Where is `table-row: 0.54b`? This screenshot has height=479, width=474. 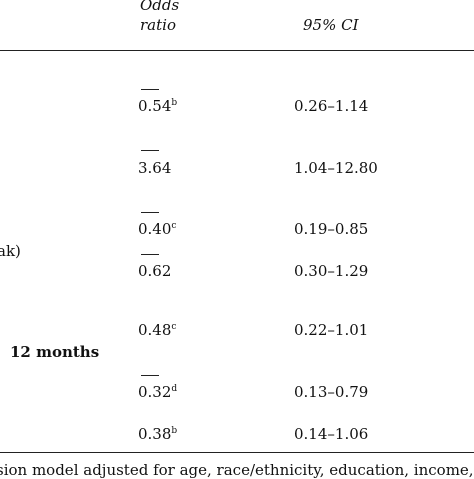 table-row: 0.54b is located at coordinates (157, 106).